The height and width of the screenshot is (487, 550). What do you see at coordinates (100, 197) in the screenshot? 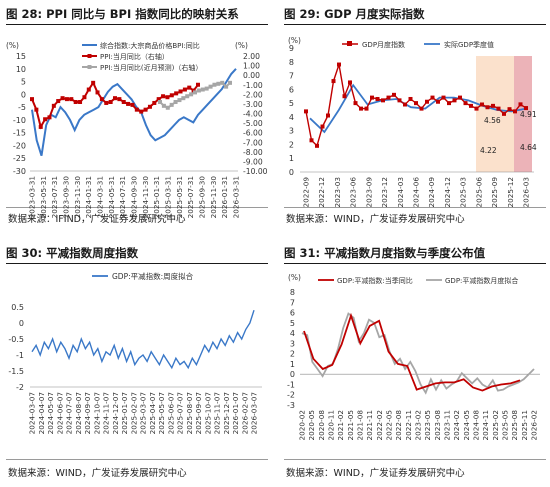
I see `fig28-x-tick: 2024-03-31` at bounding box center [100, 197].